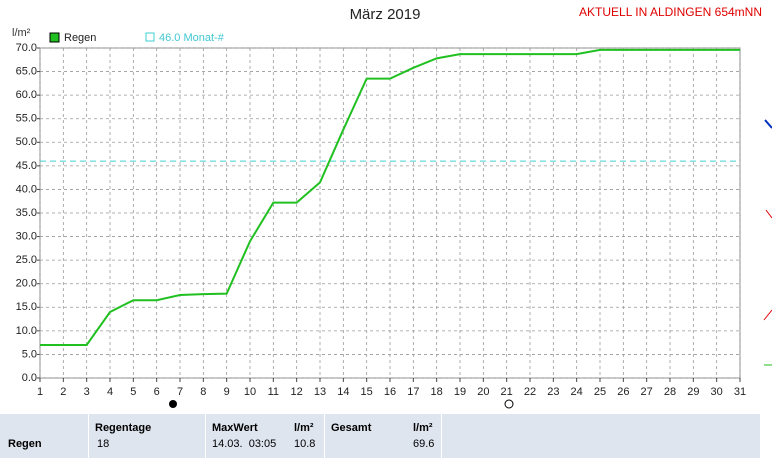 The height and width of the screenshot is (458, 772). I want to click on x-tick-label: 14, so click(343, 392).